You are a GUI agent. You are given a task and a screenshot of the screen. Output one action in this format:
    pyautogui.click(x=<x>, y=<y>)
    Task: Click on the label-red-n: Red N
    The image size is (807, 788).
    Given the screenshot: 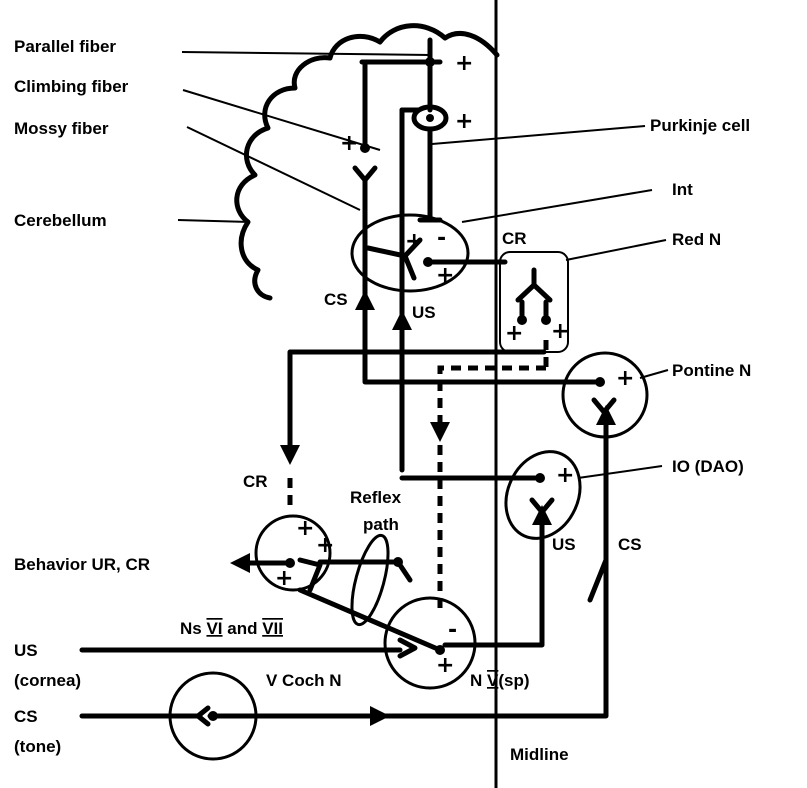 What is the action you would take?
    pyautogui.click(x=696, y=239)
    